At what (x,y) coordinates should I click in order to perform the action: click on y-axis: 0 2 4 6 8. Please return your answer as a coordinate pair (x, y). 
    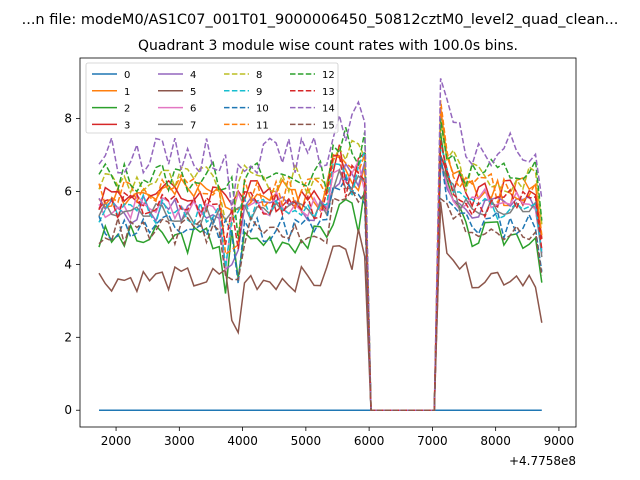
    Looking at the image, I should click on (72, 264).